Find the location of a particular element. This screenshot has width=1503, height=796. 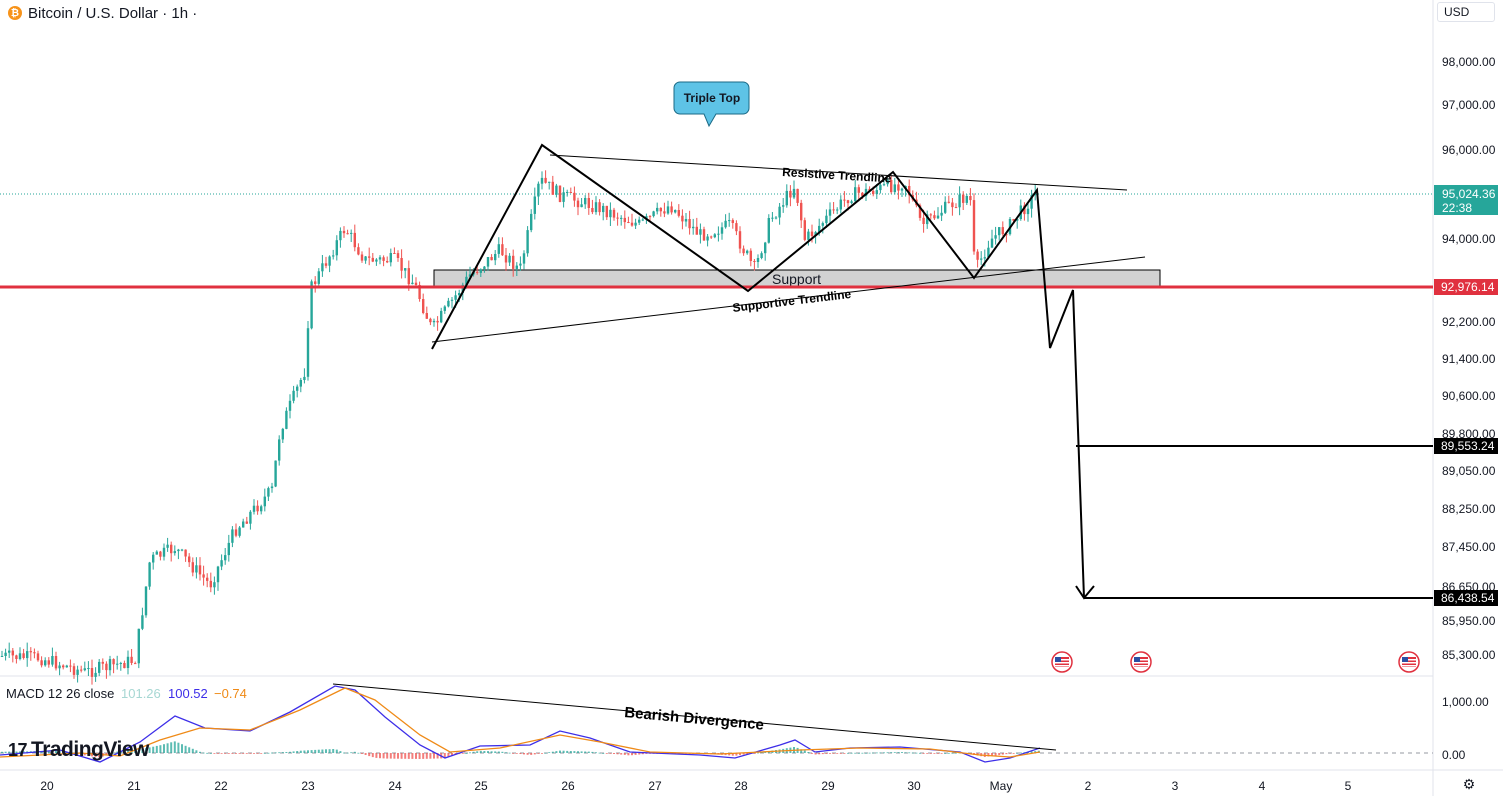

tradingview-wordmark: TradingView is located at coordinates (90, 749).